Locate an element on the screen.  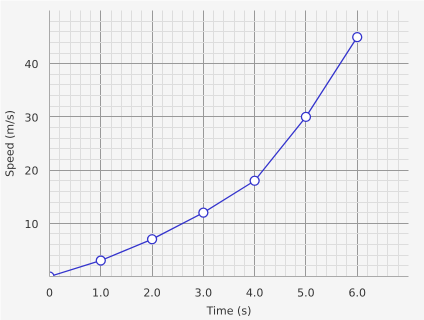
x-tick-label: 4.0 is located at coordinates (255, 293).